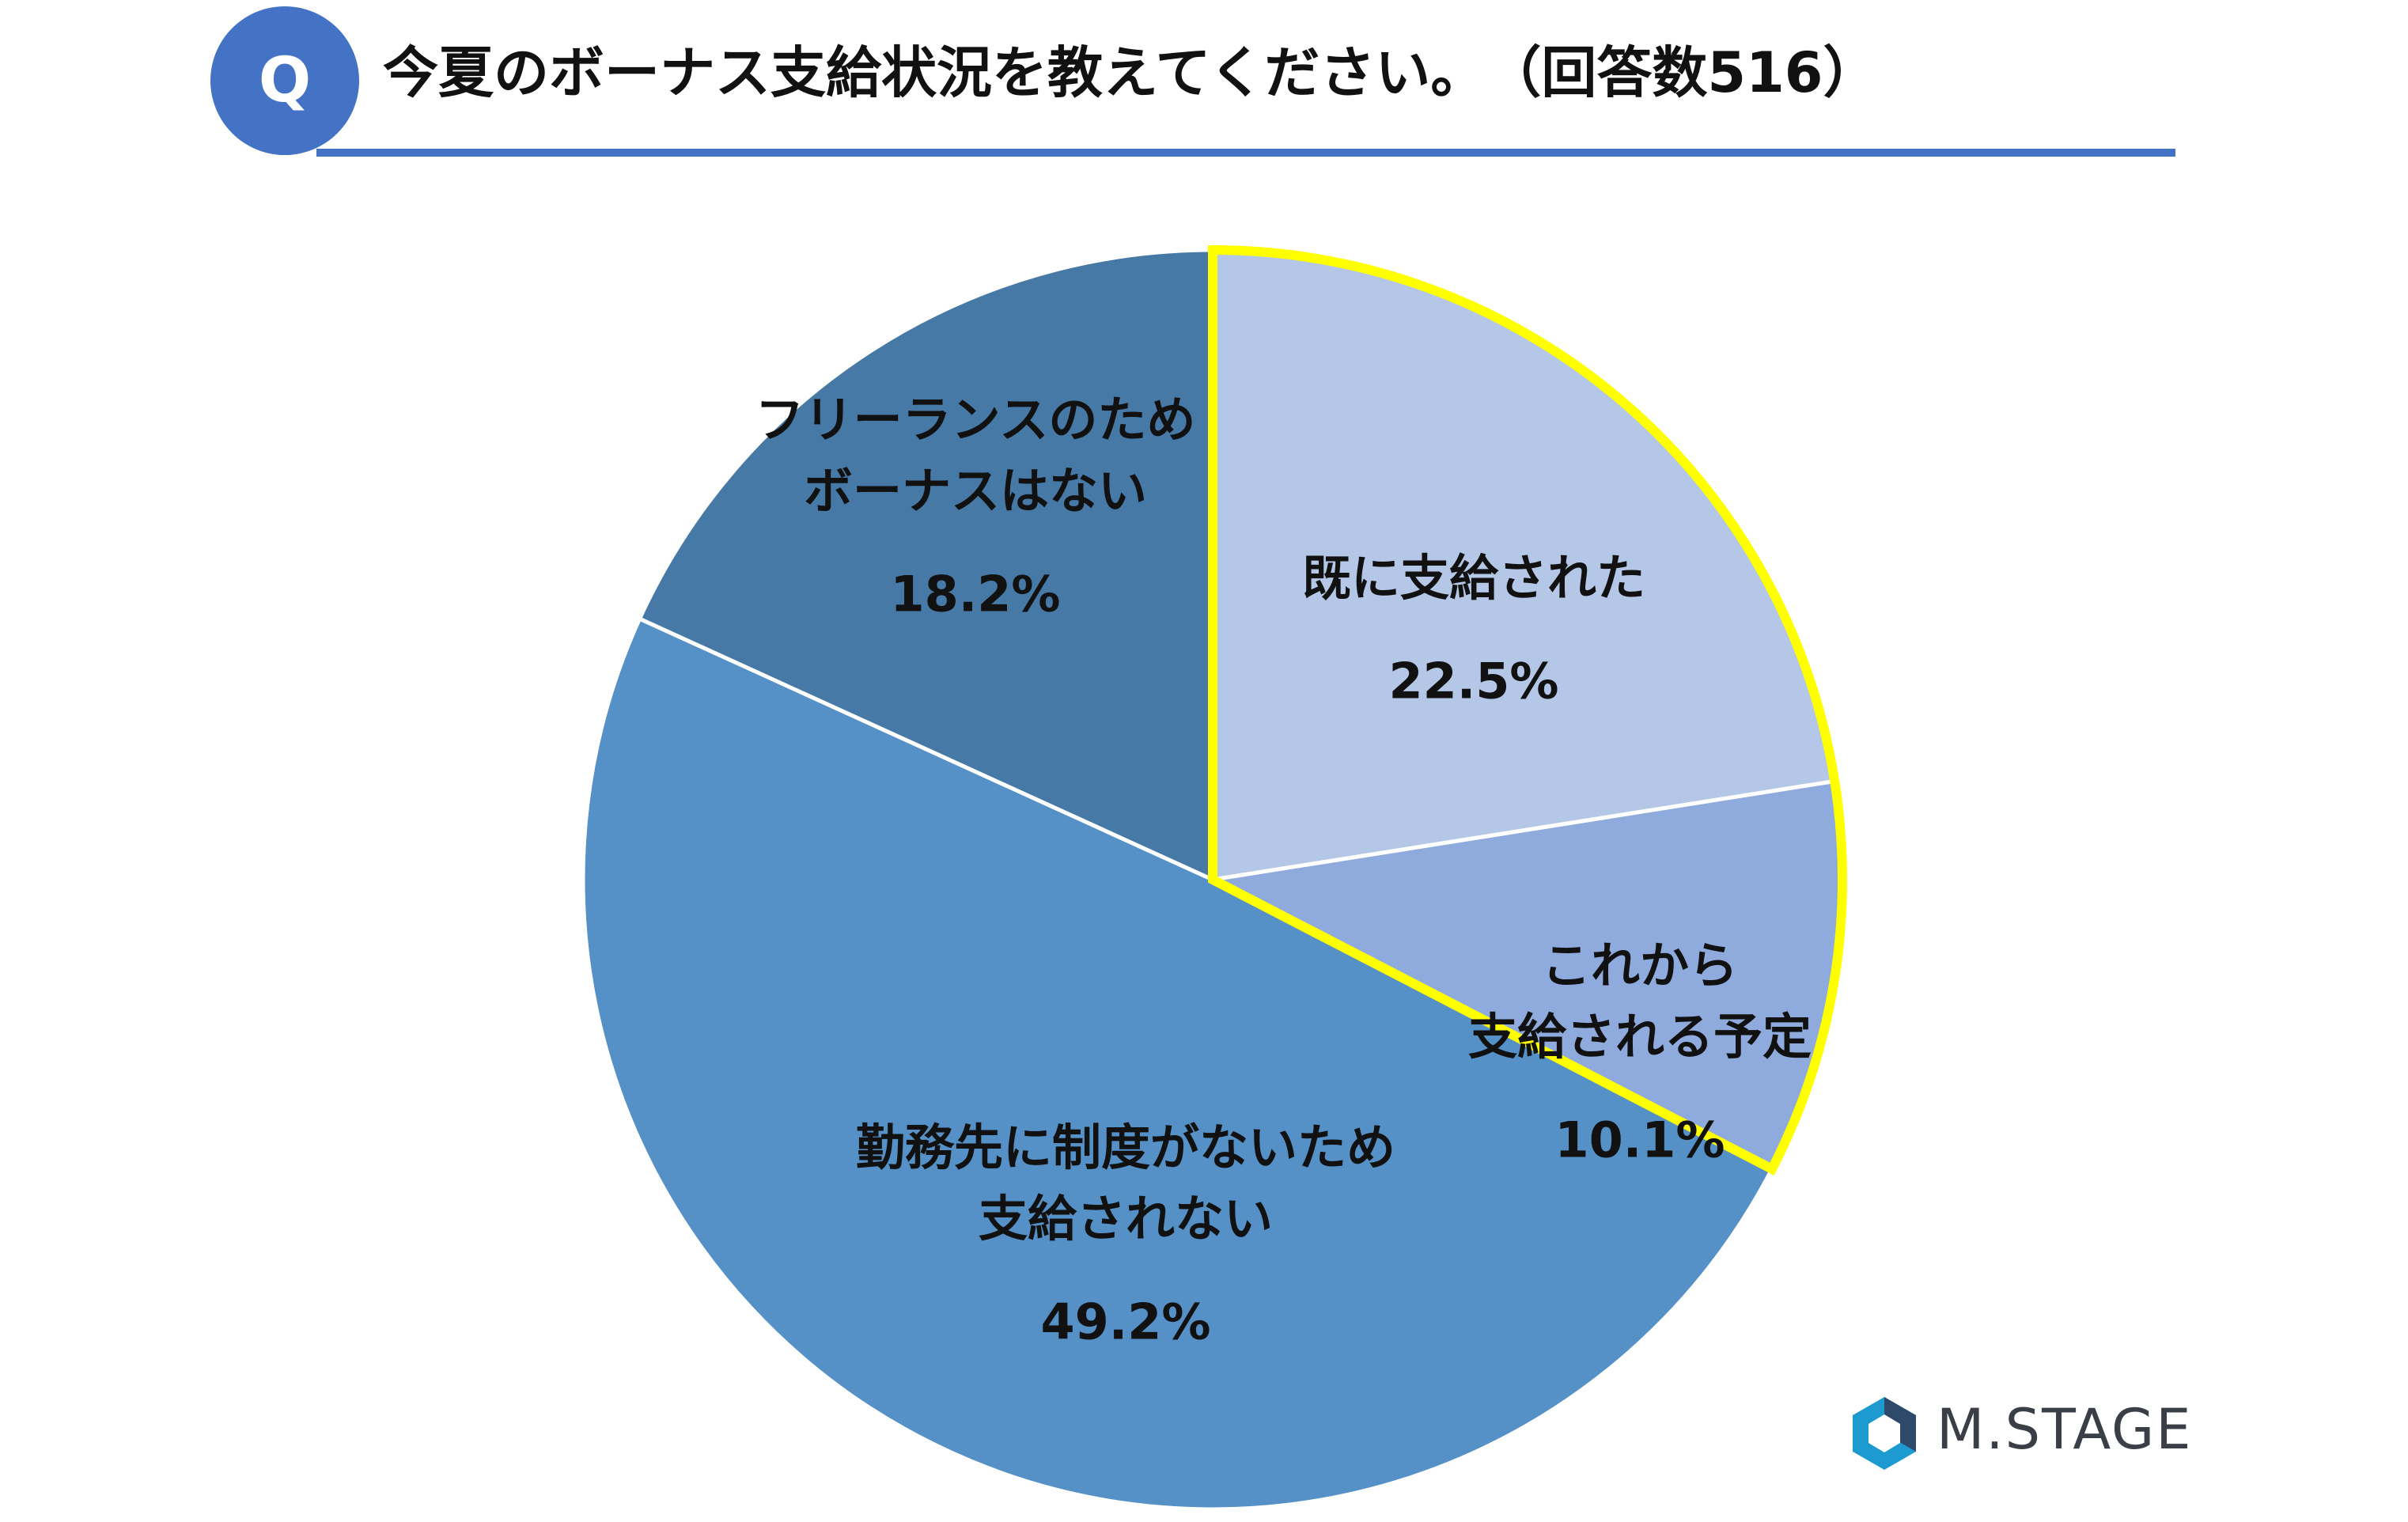 The width and height of the screenshot is (2408, 1522). I want to click on hexagon-logo-icon, so click(1884, 1433).